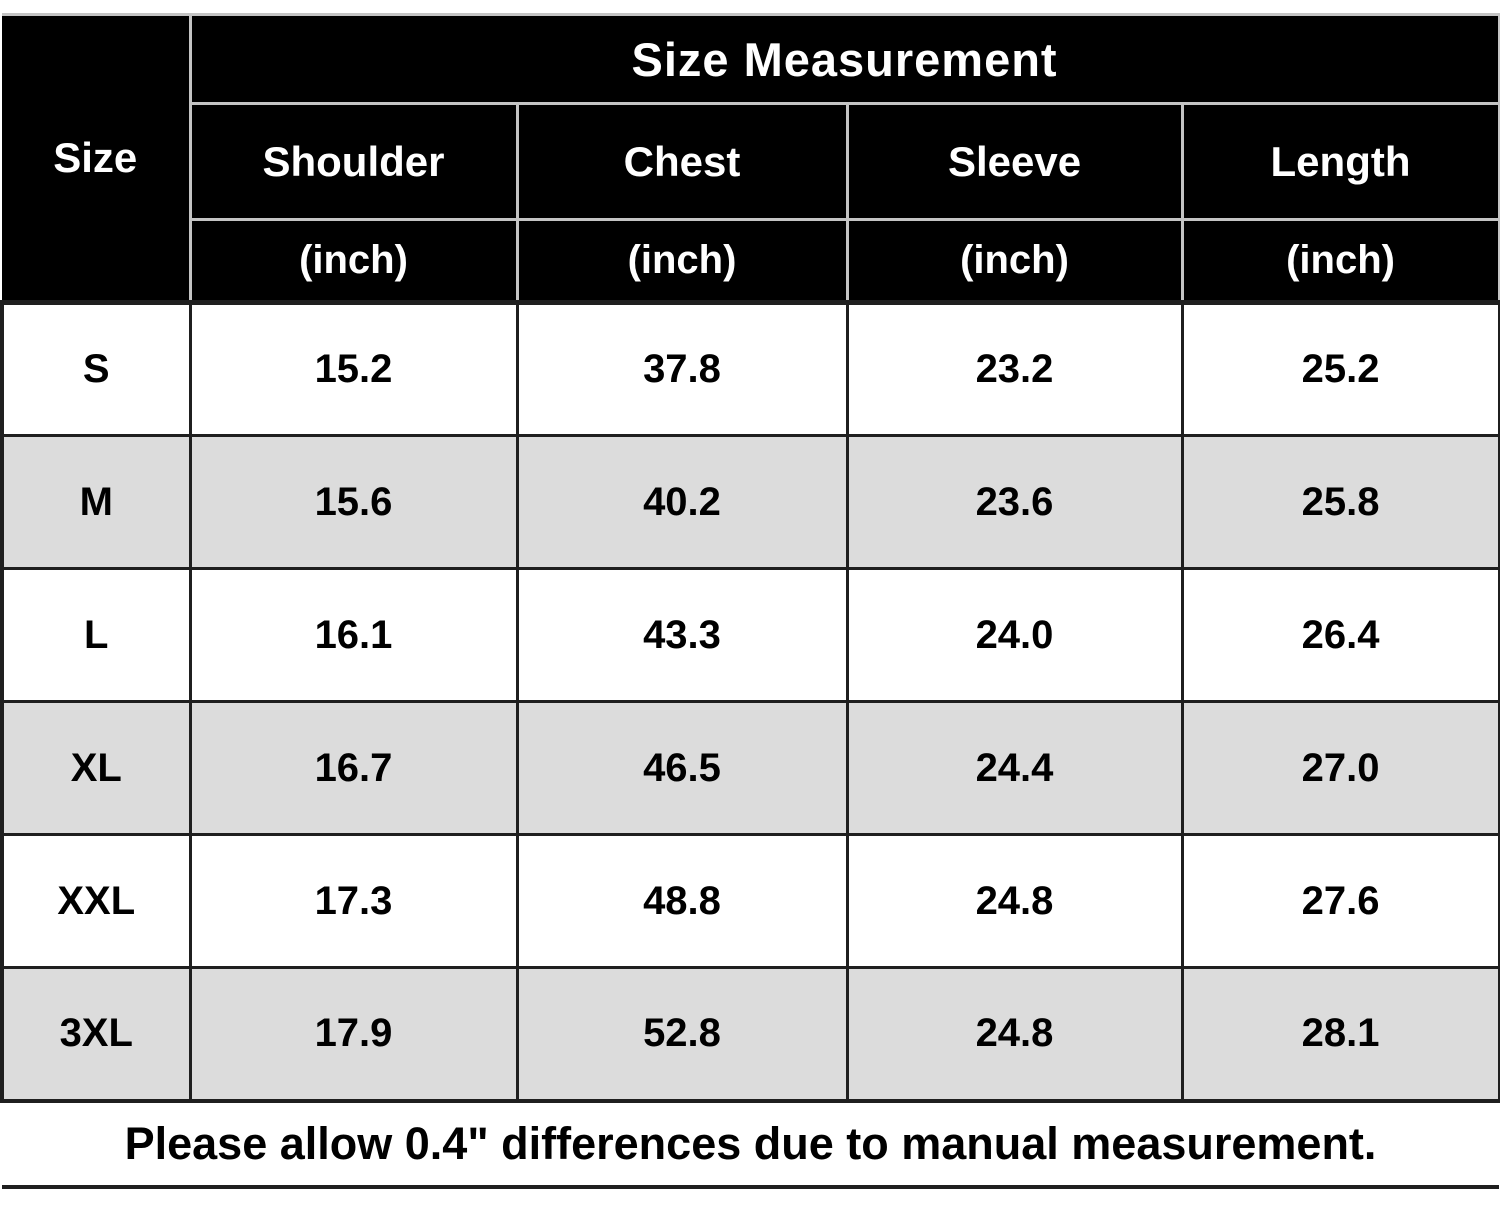 Image resolution: width=1500 pixels, height=1206 pixels. I want to click on header-chest: Chest, so click(682, 161).